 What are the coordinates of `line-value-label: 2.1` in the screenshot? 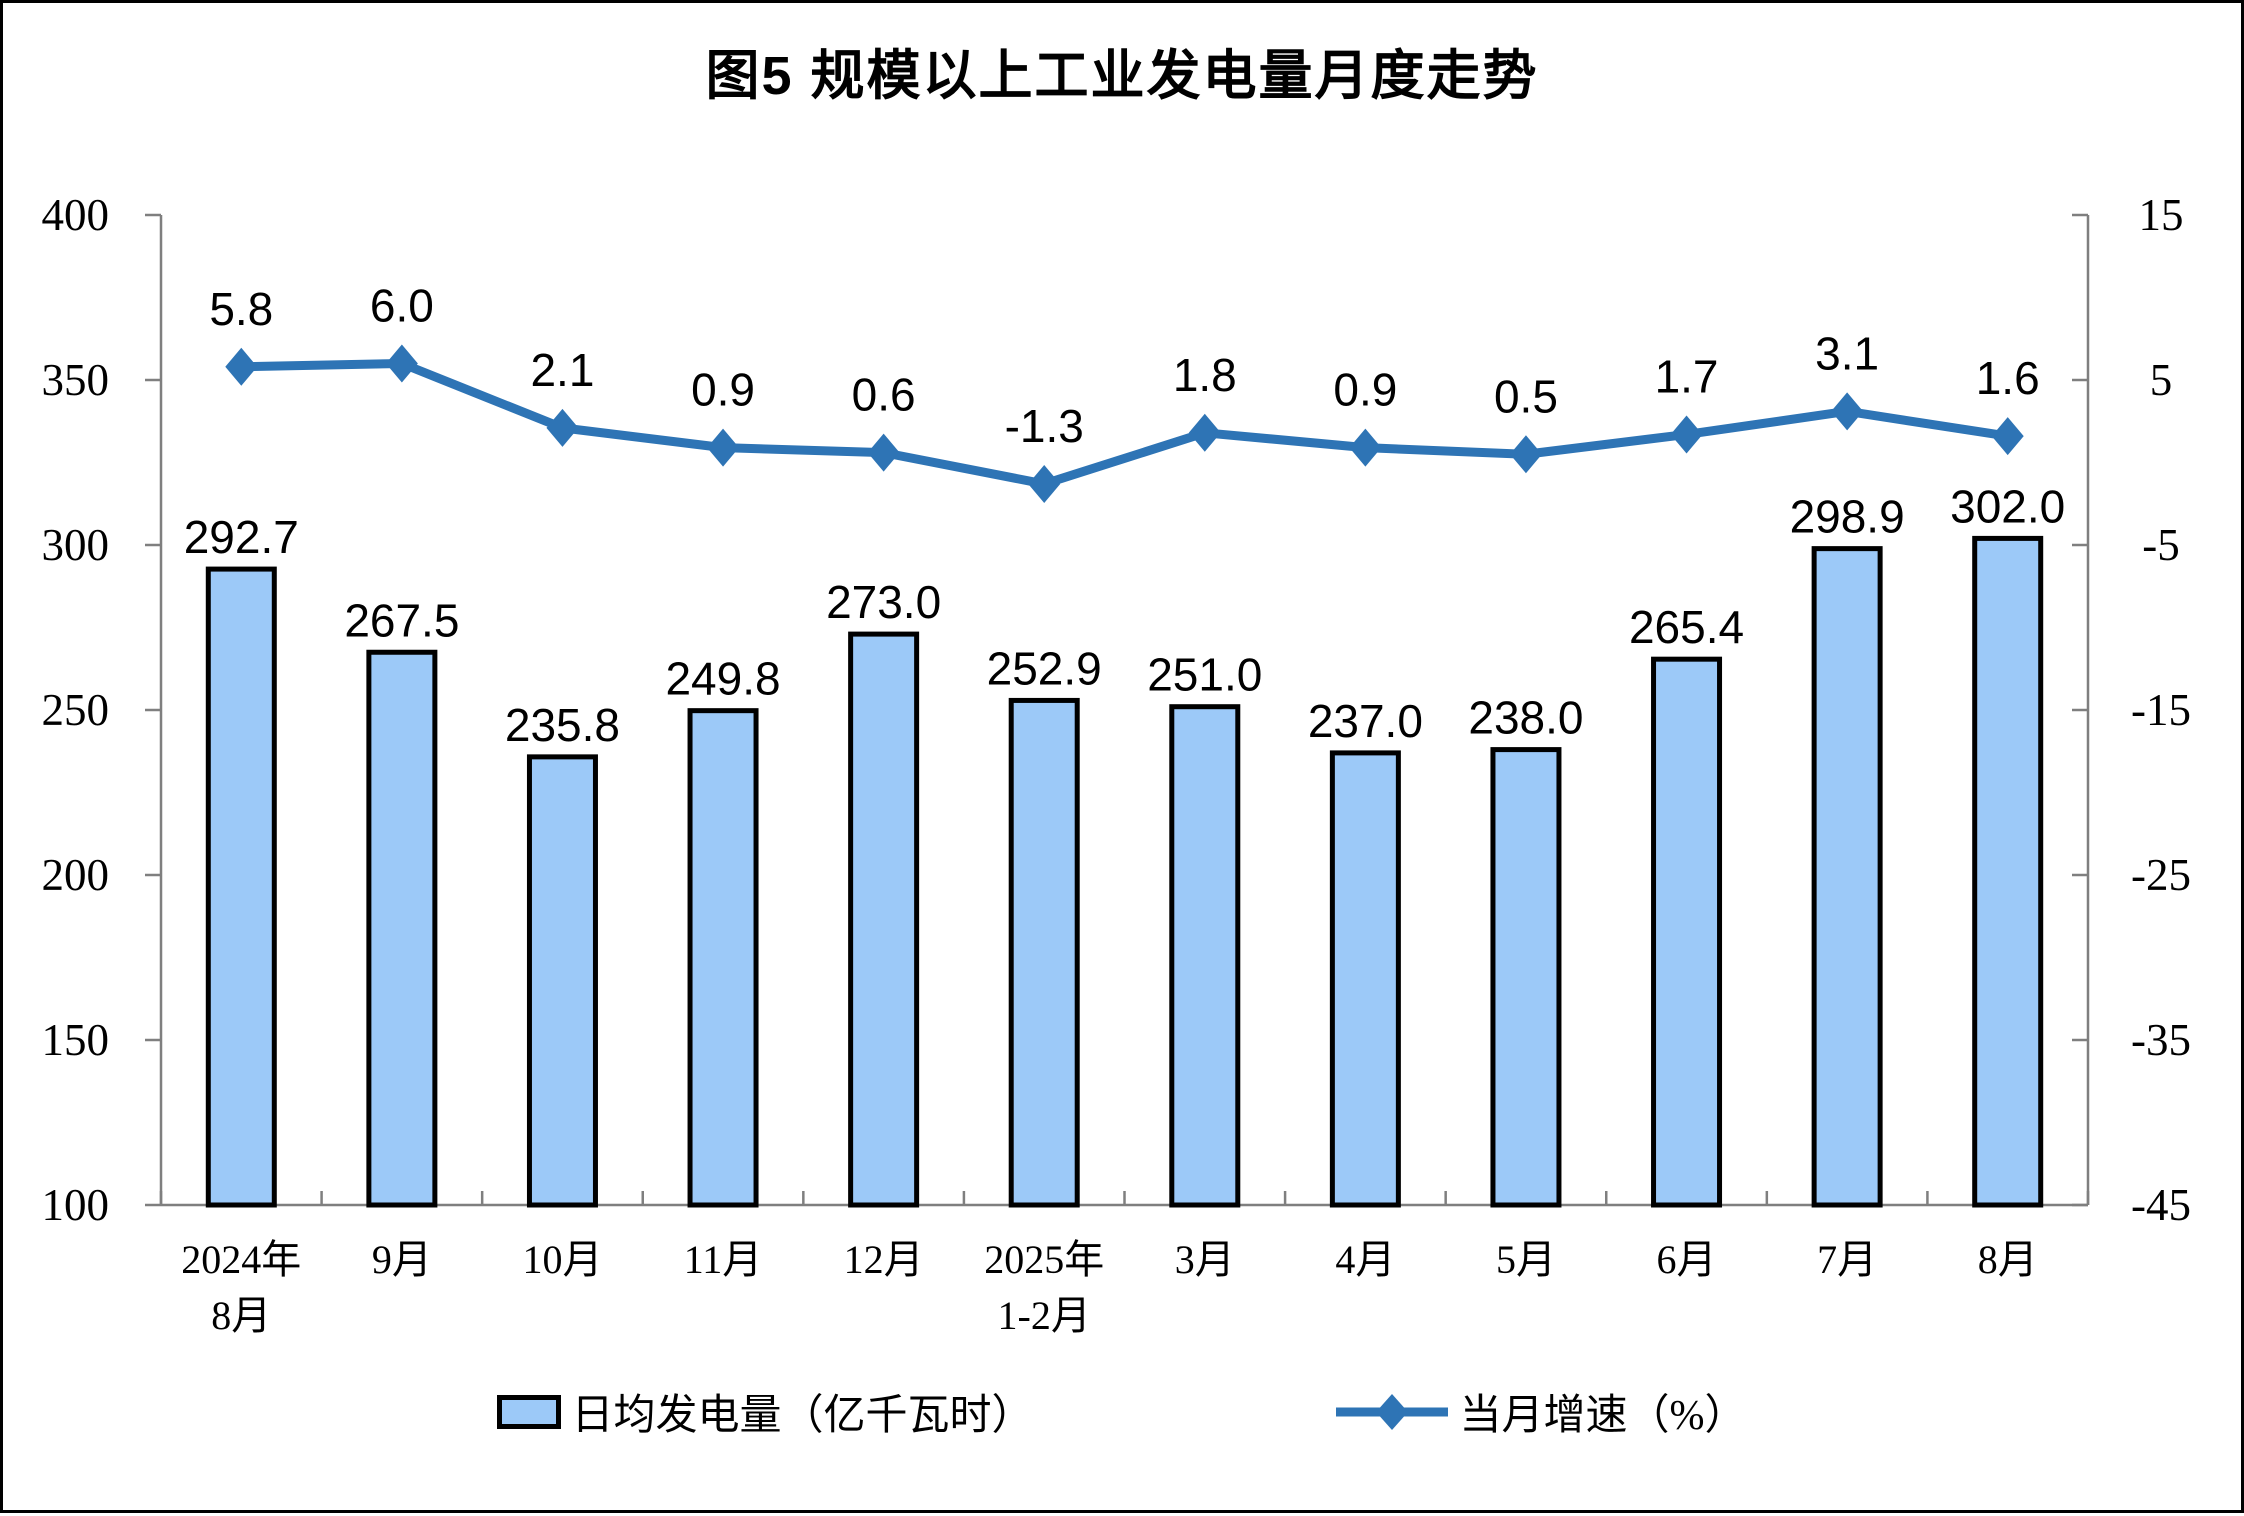 It's located at (562, 370).